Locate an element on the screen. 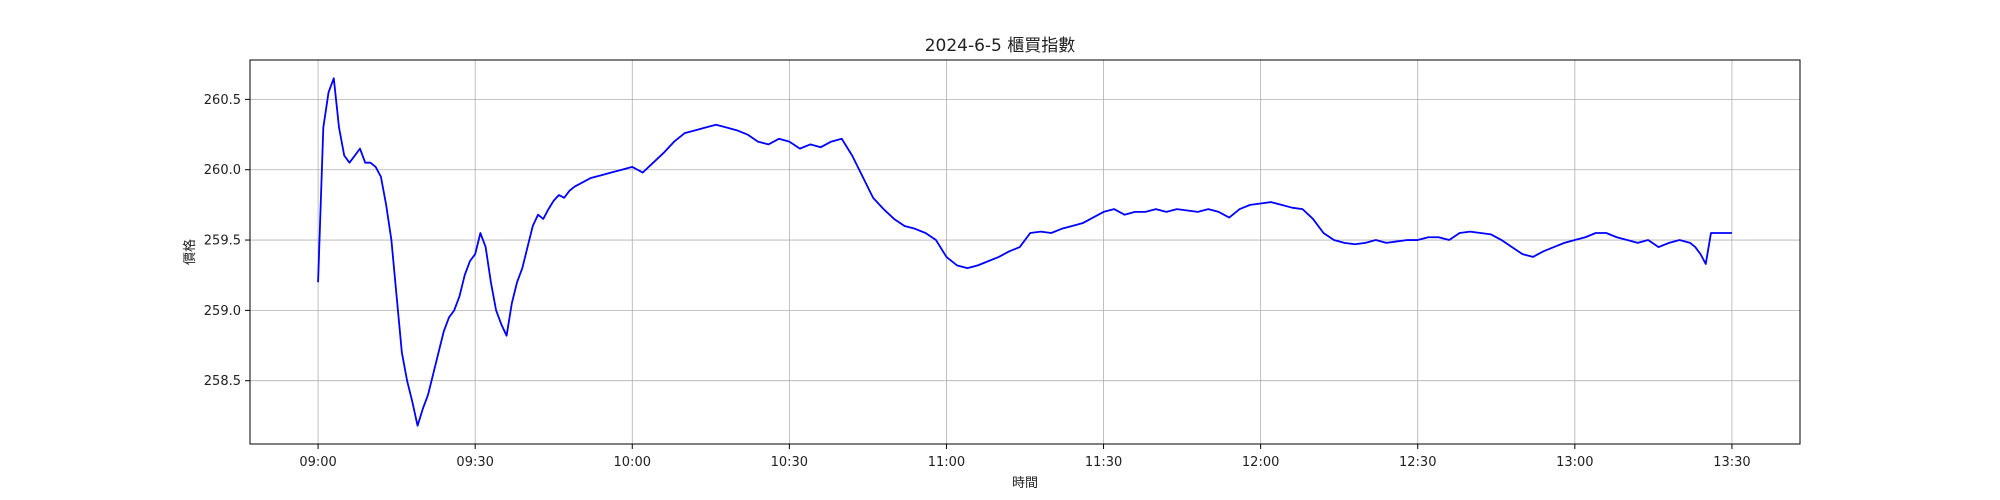 This screenshot has height=500, width=2000. x-tick-label: 10:30 is located at coordinates (789, 462).